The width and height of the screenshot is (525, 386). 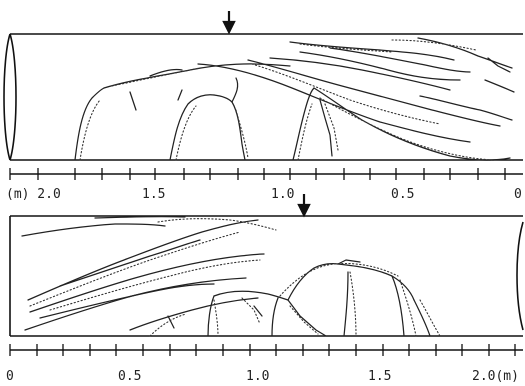 What do you see at coordinates (379, 376) in the screenshot?
I see `bottom-scale-label: 1.5` at bounding box center [379, 376].